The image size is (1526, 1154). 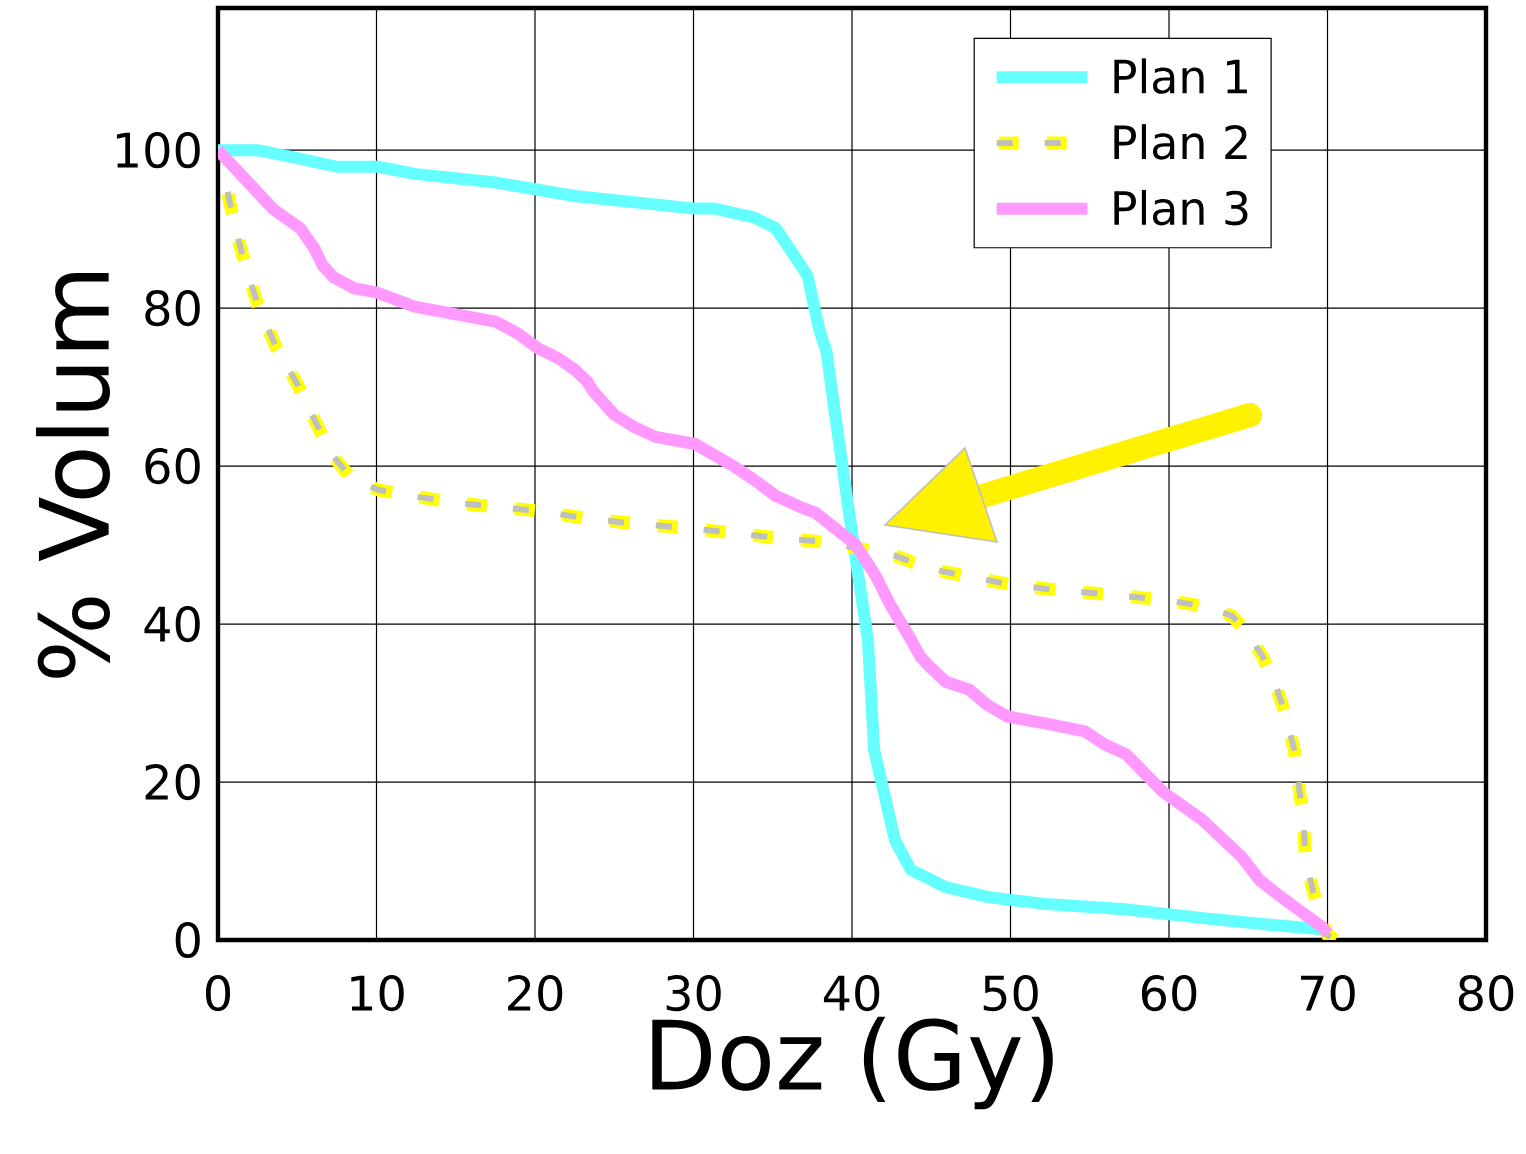 What do you see at coordinates (693, 993) in the screenshot?
I see `x-tick-label: 30` at bounding box center [693, 993].